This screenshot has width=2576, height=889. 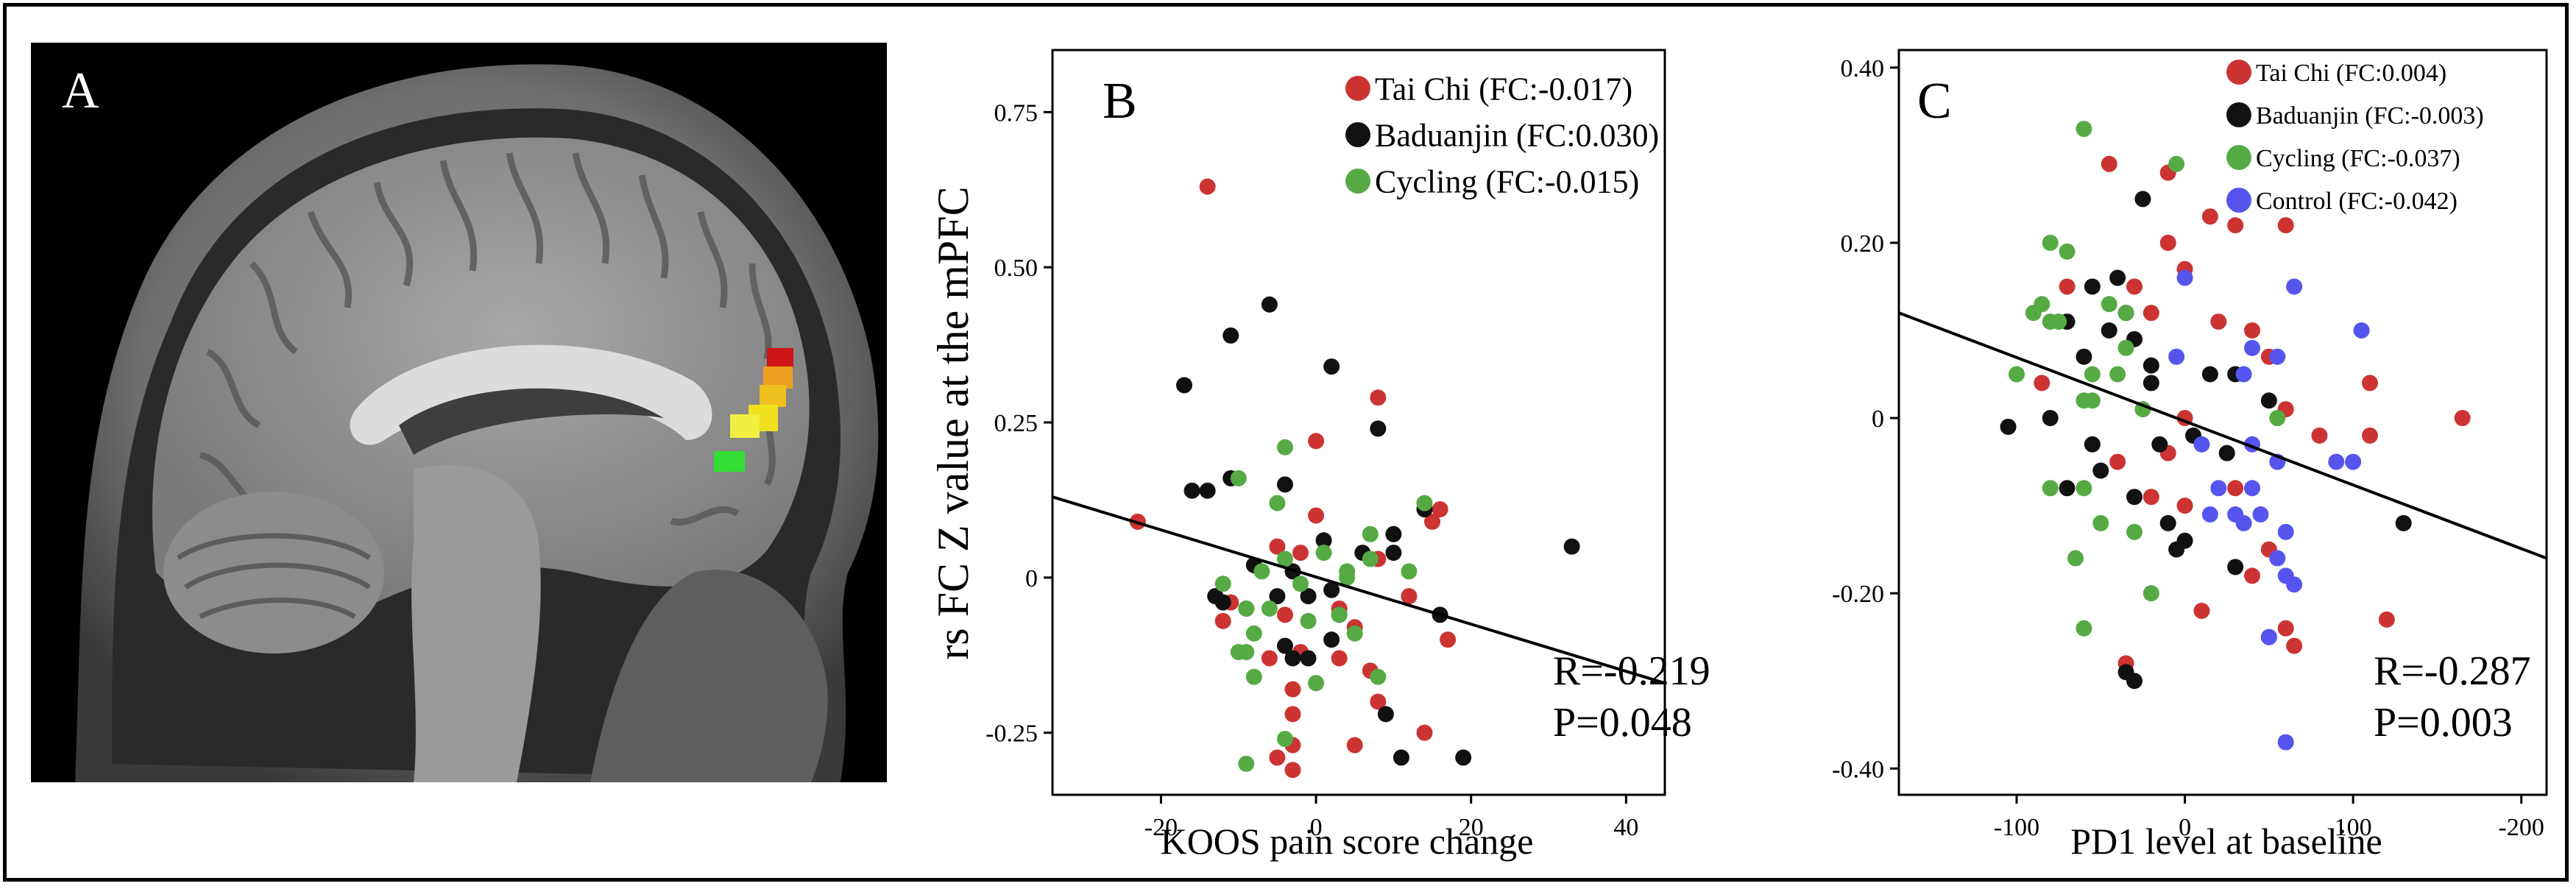 What do you see at coordinates (2238, 200) in the screenshot?
I see `panel-c-legend-marker-control` at bounding box center [2238, 200].